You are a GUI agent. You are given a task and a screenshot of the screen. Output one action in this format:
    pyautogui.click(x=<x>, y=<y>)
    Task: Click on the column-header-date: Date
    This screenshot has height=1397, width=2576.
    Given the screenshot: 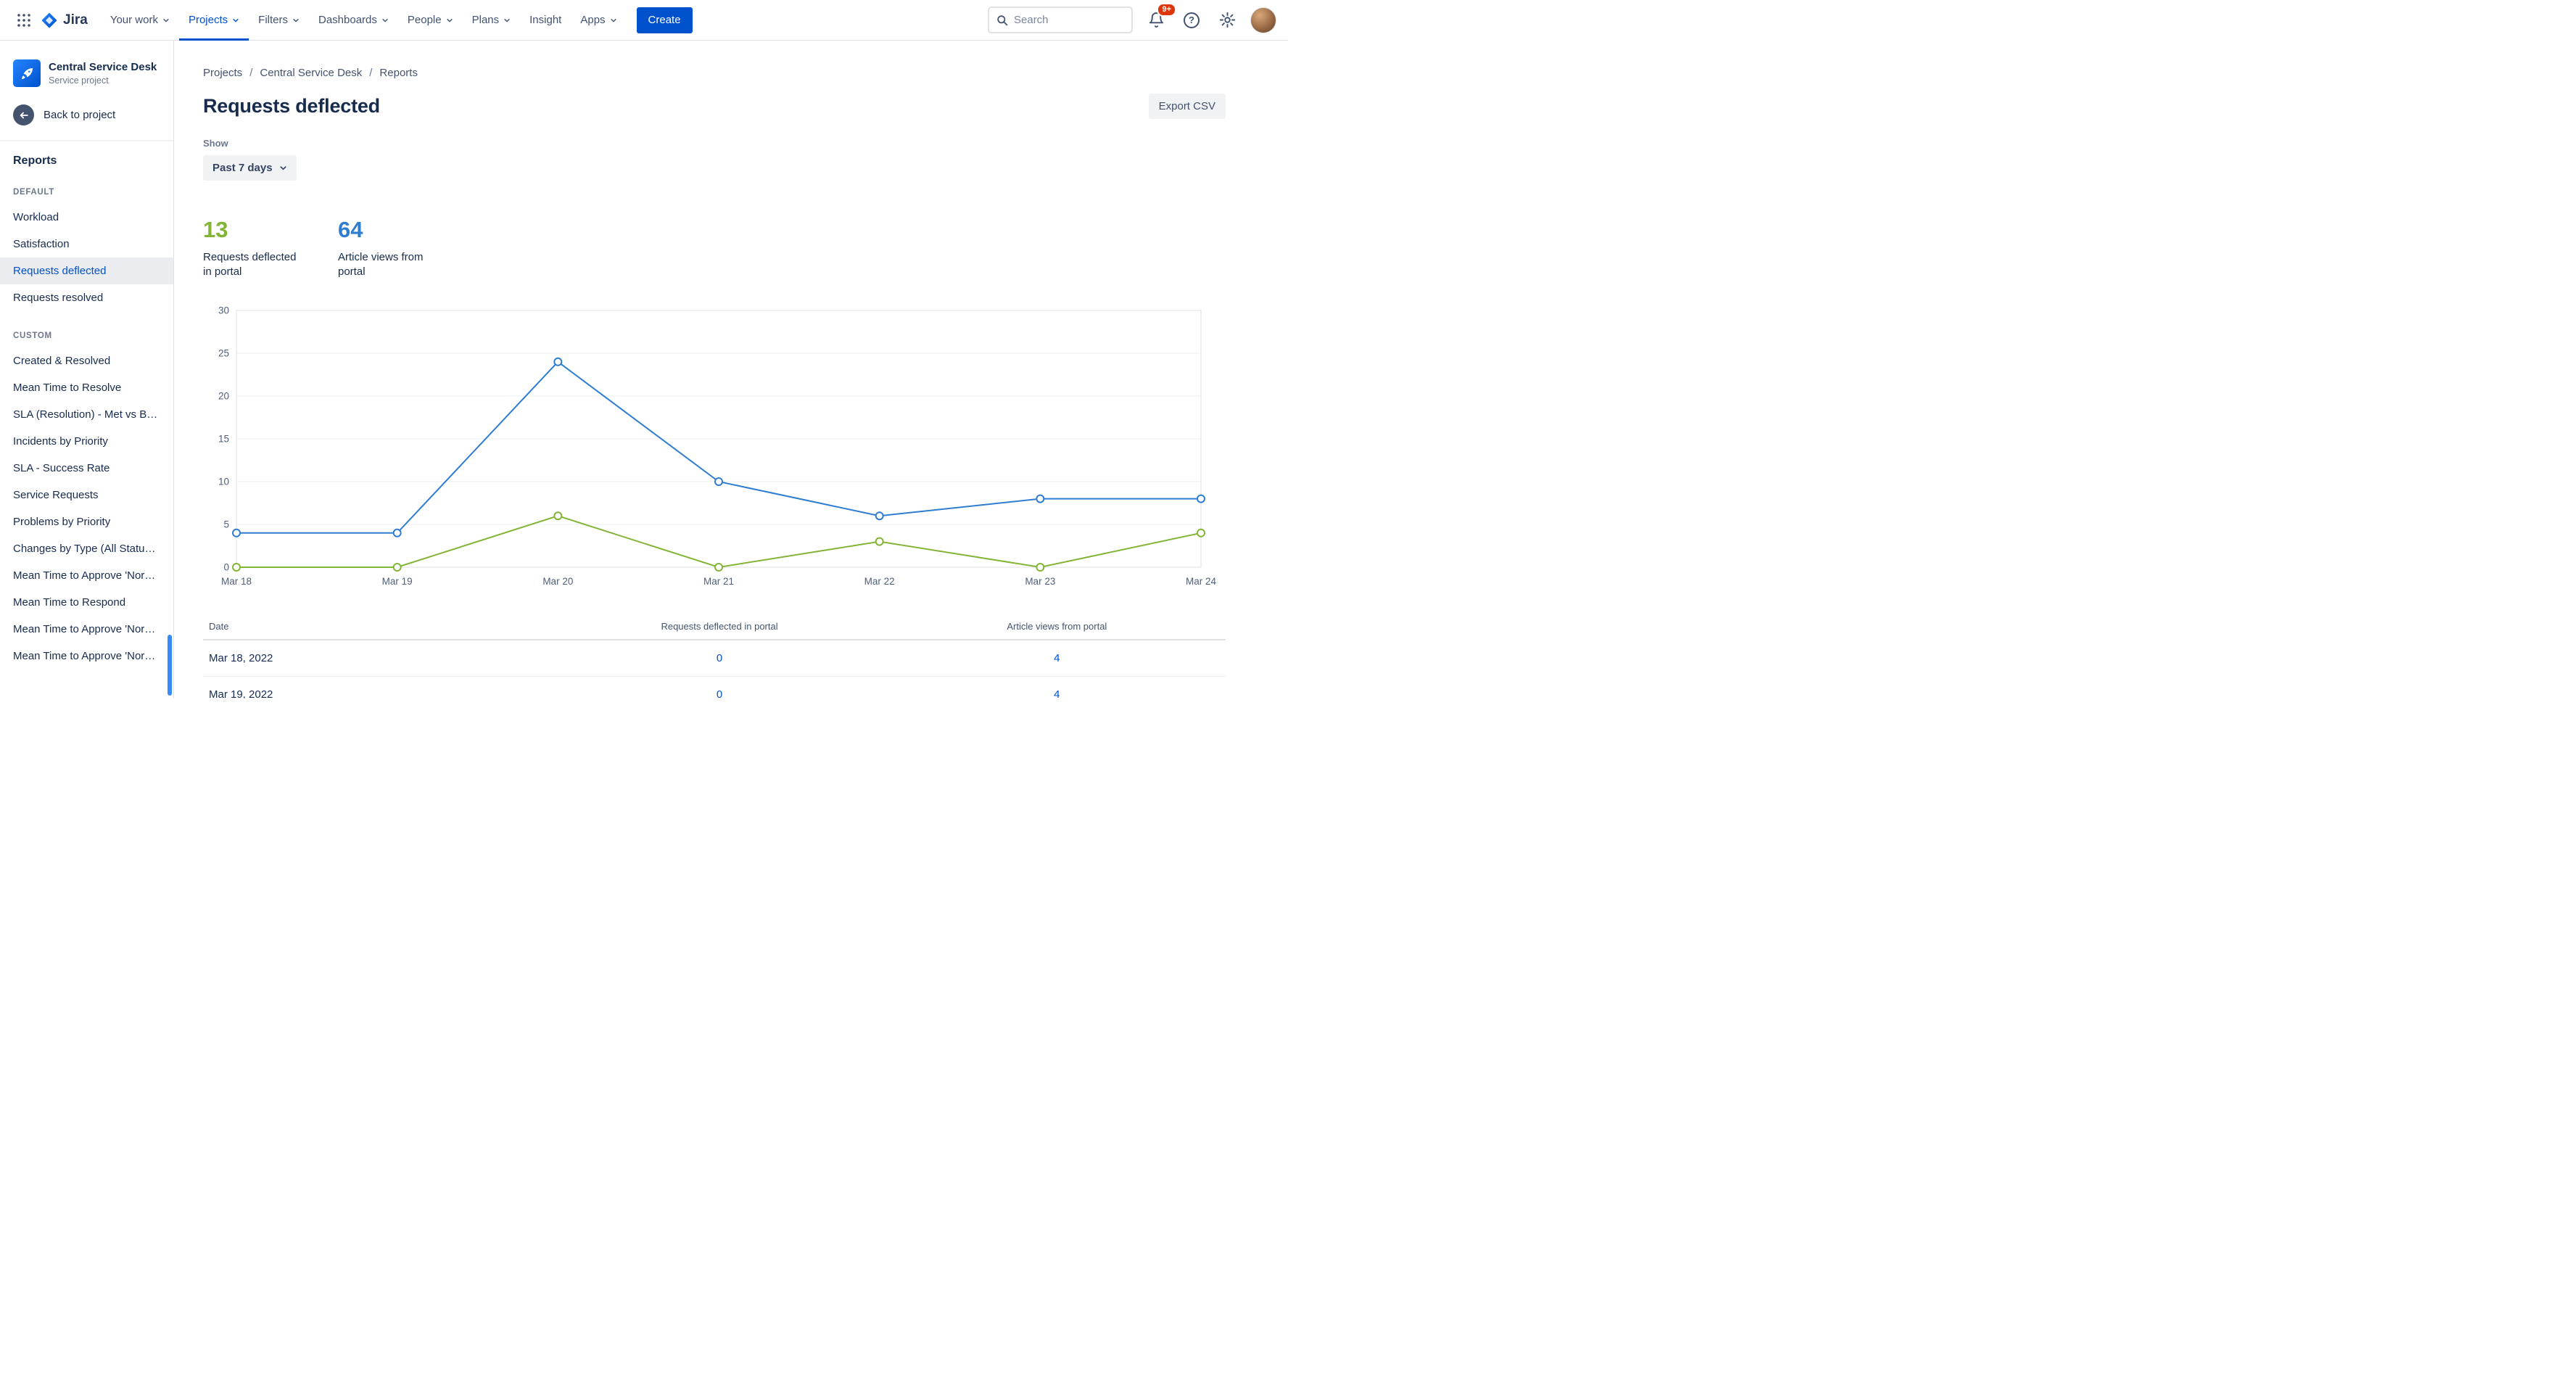 What is the action you would take?
    pyautogui.click(x=377, y=626)
    